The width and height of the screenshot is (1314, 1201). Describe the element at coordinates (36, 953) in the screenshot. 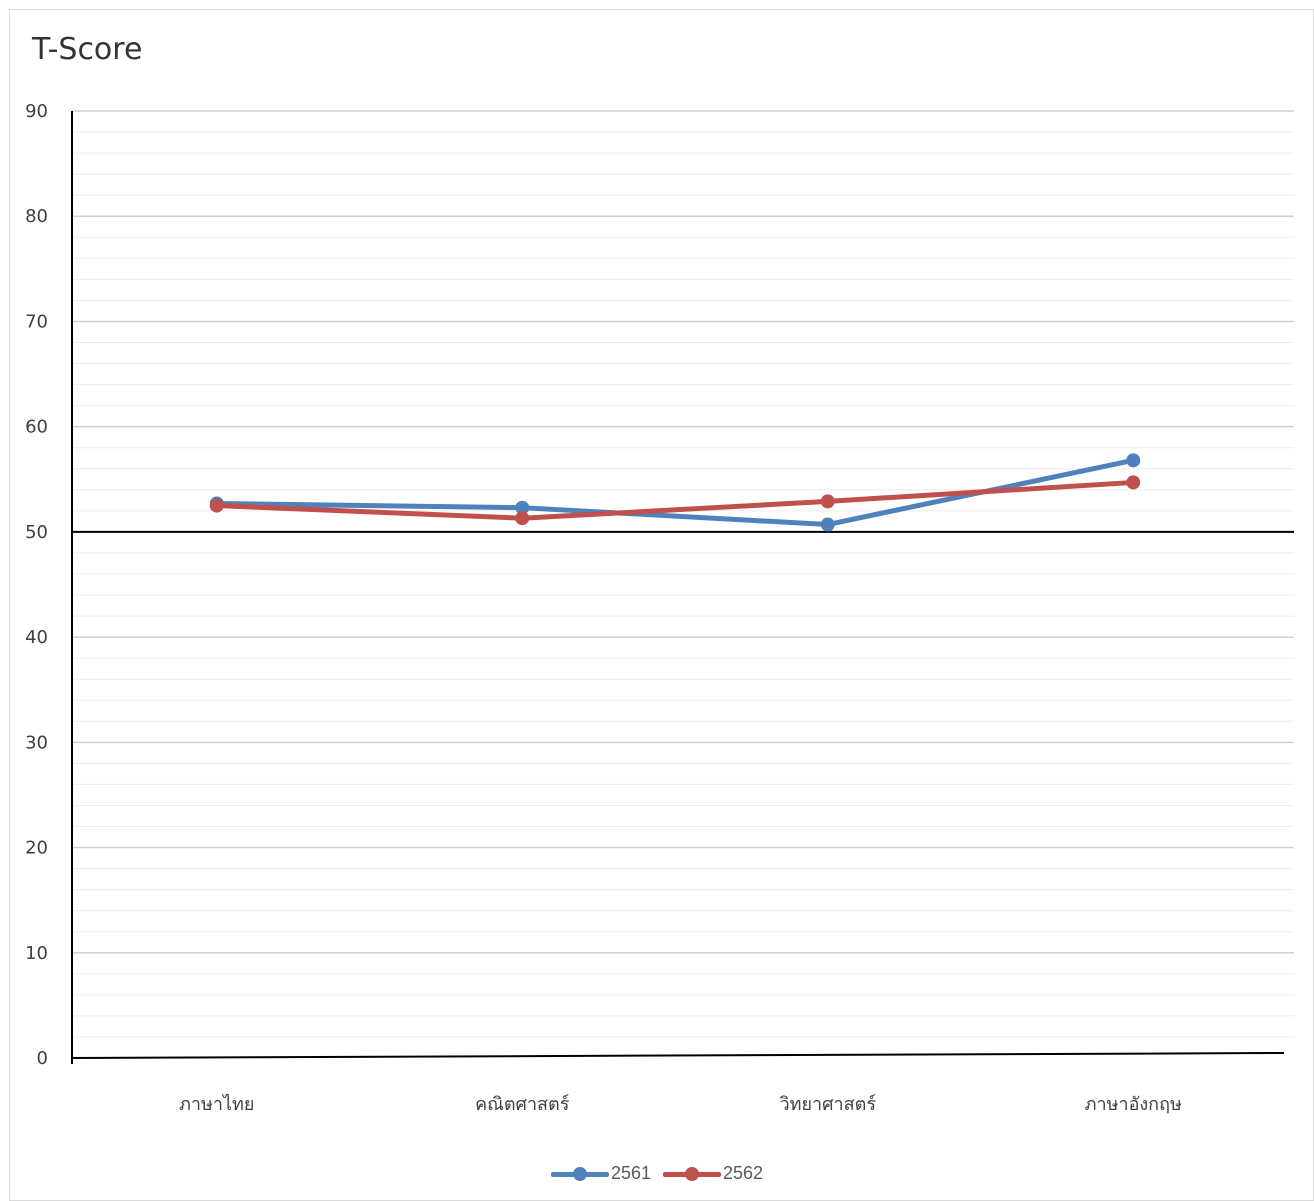

I see `y-tick-label: 10` at that location.